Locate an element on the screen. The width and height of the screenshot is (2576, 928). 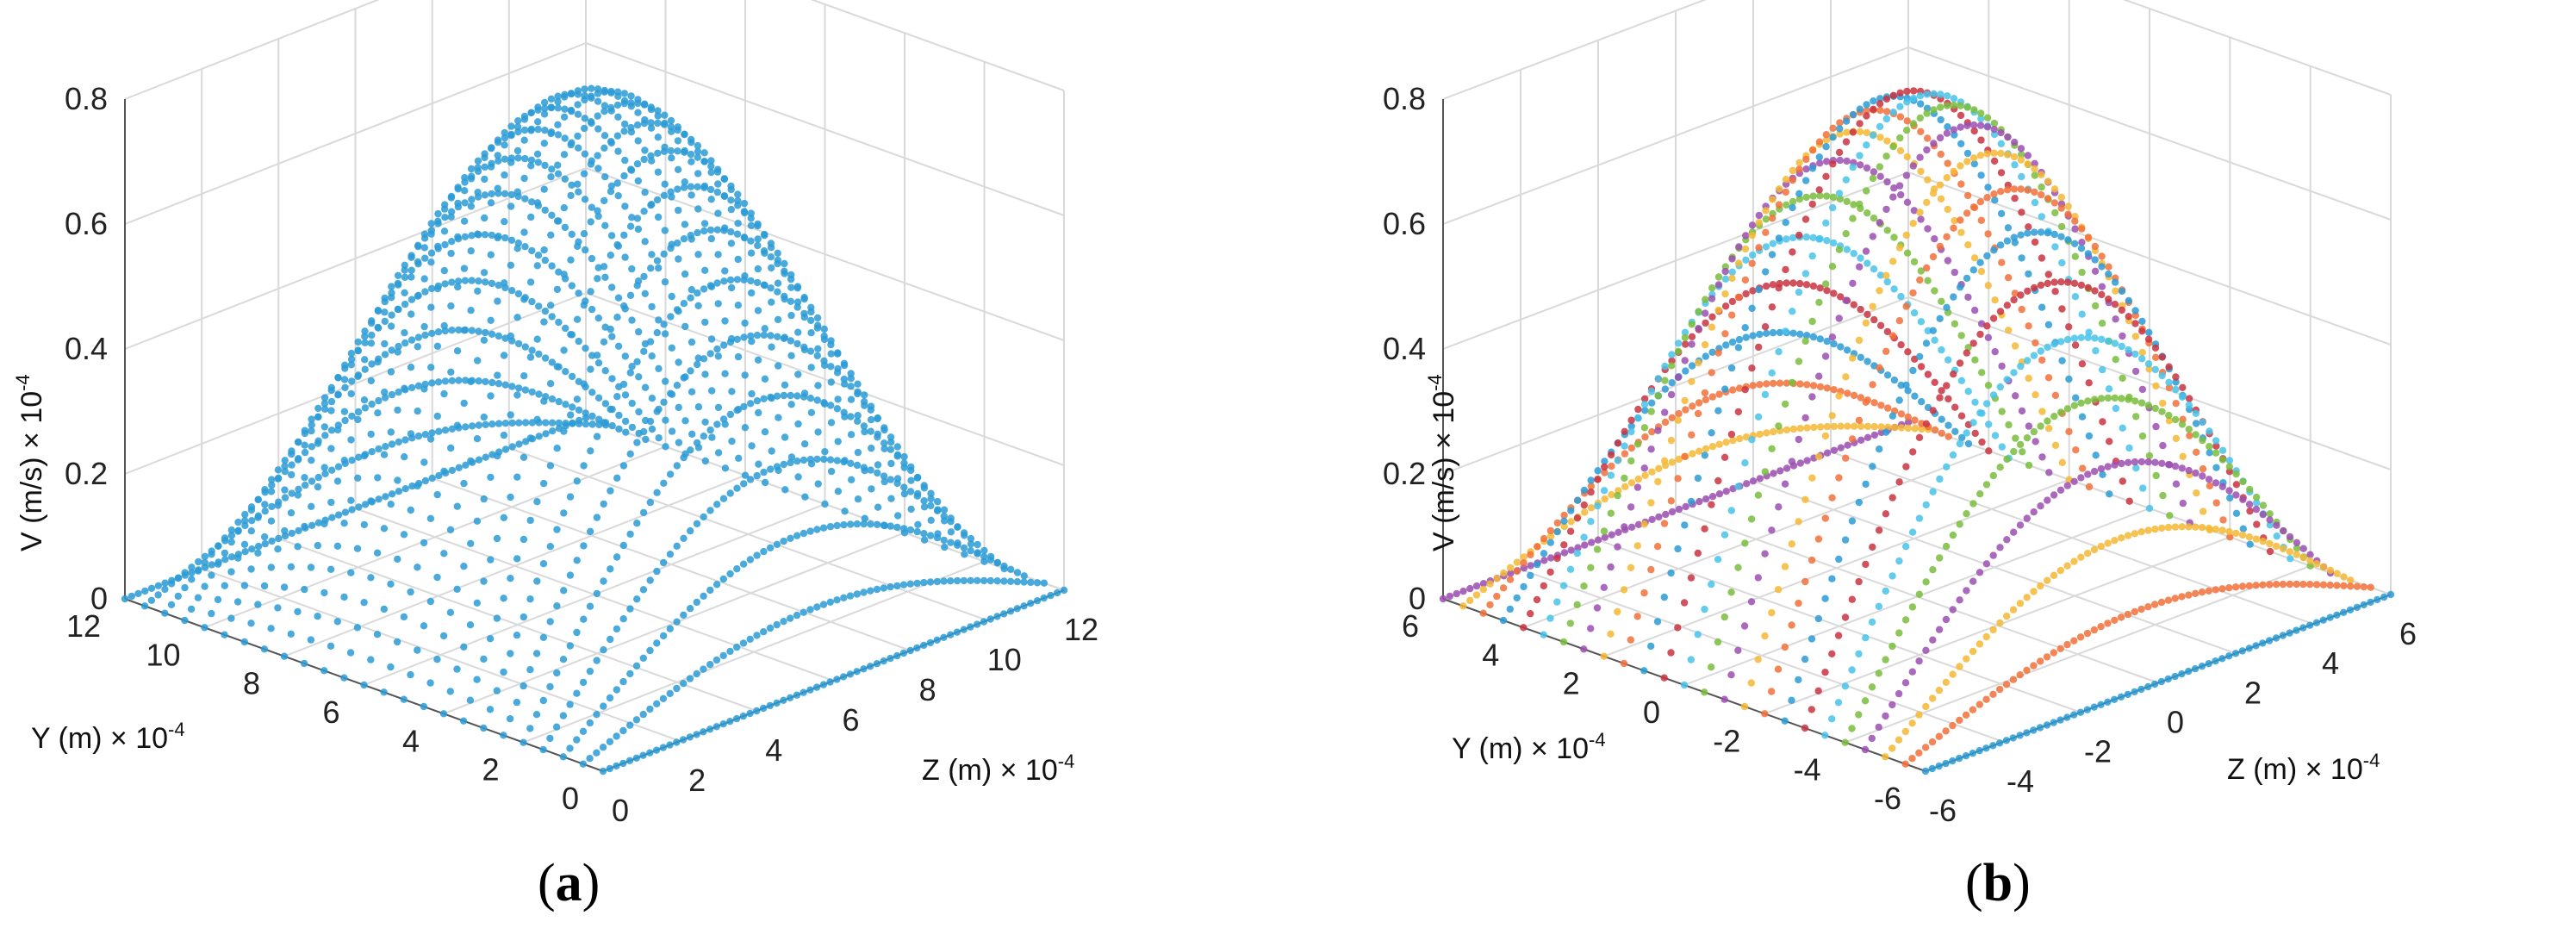
z-tick-label: 12 is located at coordinates (1081, 630).